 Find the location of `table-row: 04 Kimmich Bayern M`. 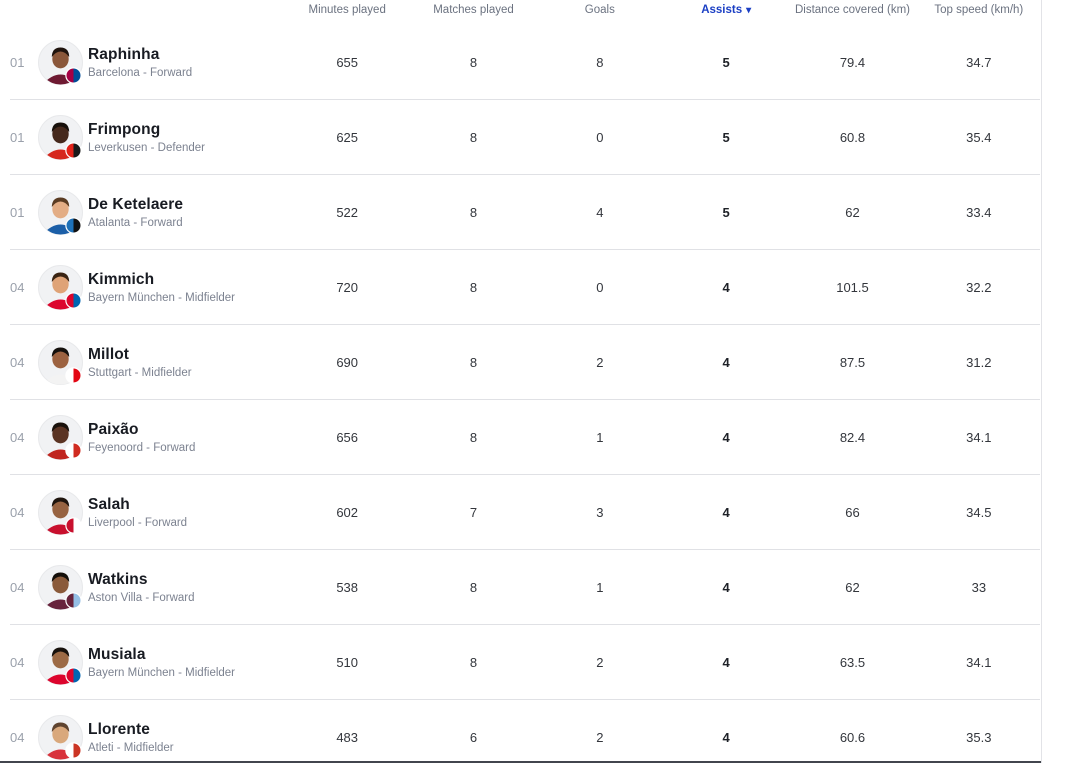

table-row: 04 Kimmich Bayern M is located at coordinates (520, 287).